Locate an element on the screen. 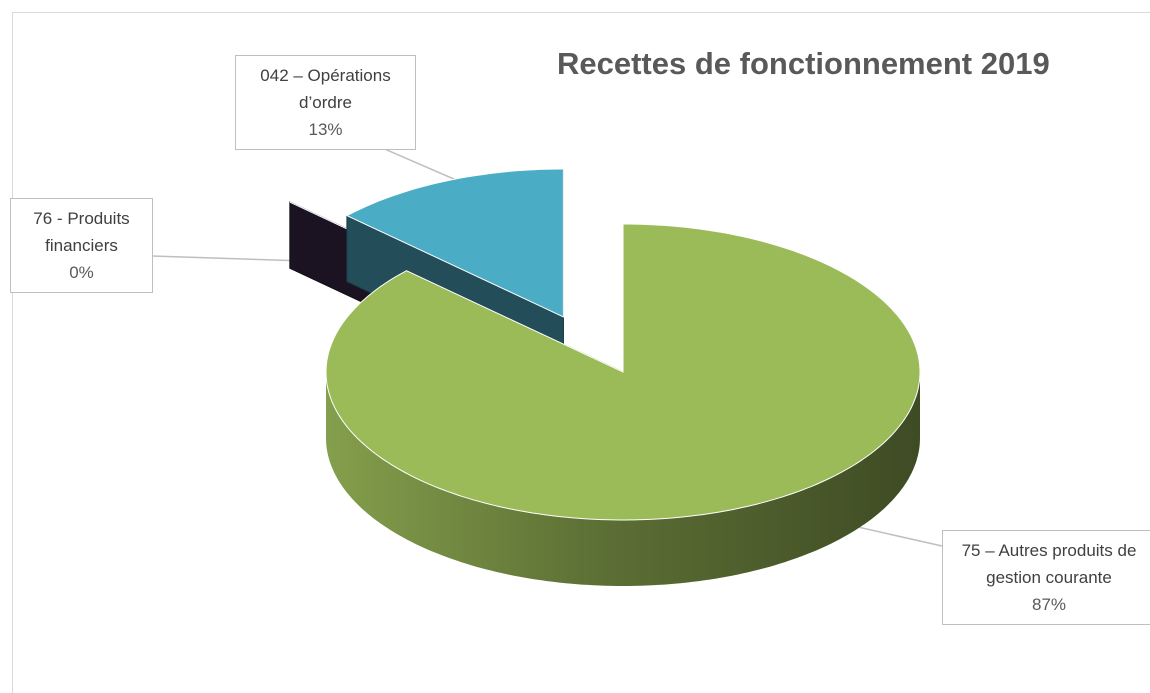  slice is located at coordinates (454, 243).